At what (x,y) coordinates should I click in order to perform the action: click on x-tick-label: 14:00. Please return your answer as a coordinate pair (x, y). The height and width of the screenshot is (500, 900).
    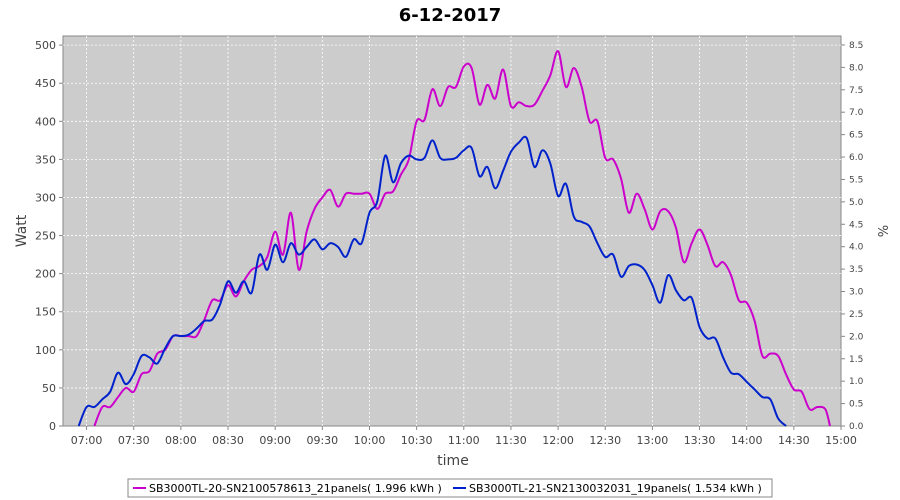
    Looking at the image, I should click on (747, 440).